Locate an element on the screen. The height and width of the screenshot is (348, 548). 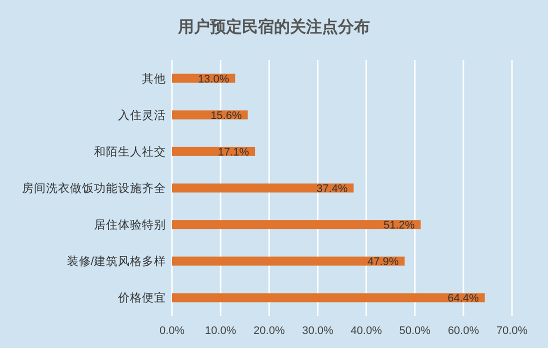
x-tick-label: 50.0% is located at coordinates (415, 331).